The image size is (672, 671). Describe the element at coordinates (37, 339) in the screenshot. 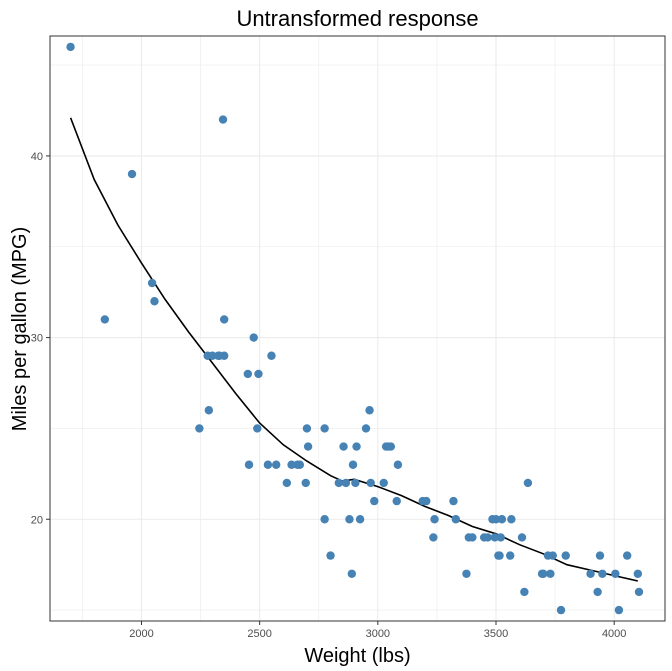

I see `y-tick-label: 30` at that location.